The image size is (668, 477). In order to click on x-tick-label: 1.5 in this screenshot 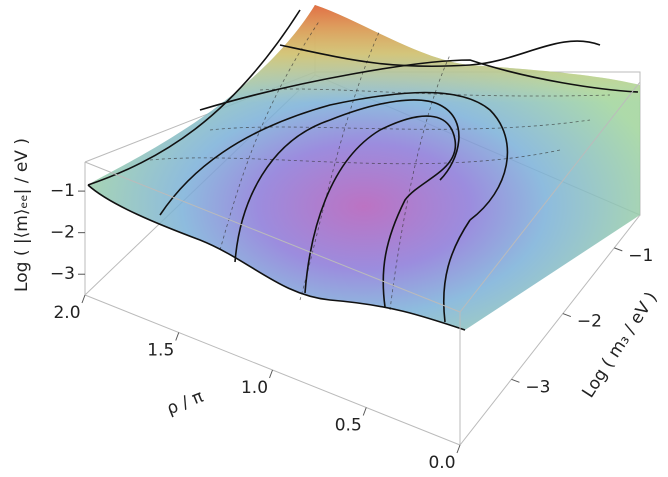, I will do `click(160, 351)`.